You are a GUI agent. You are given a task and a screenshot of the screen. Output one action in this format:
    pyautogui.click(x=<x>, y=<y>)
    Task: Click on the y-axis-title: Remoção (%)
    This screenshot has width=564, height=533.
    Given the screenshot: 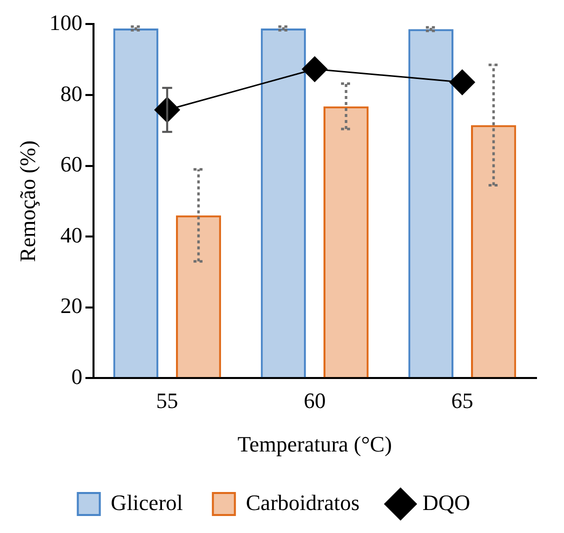 What is the action you would take?
    pyautogui.click(x=27, y=201)
    